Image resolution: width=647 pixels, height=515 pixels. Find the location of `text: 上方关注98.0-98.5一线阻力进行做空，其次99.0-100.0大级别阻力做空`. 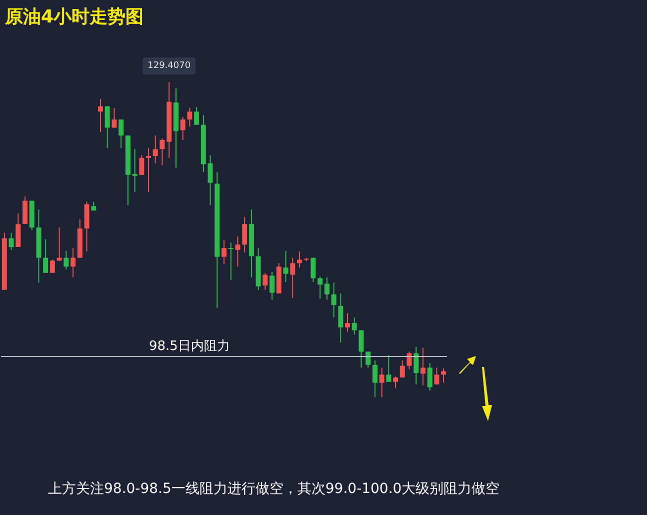

text: 上方关注98.0-98.5一线阻力进行做空，其次99.0-100.0大级别阻力做空 is located at coordinates (274, 489).